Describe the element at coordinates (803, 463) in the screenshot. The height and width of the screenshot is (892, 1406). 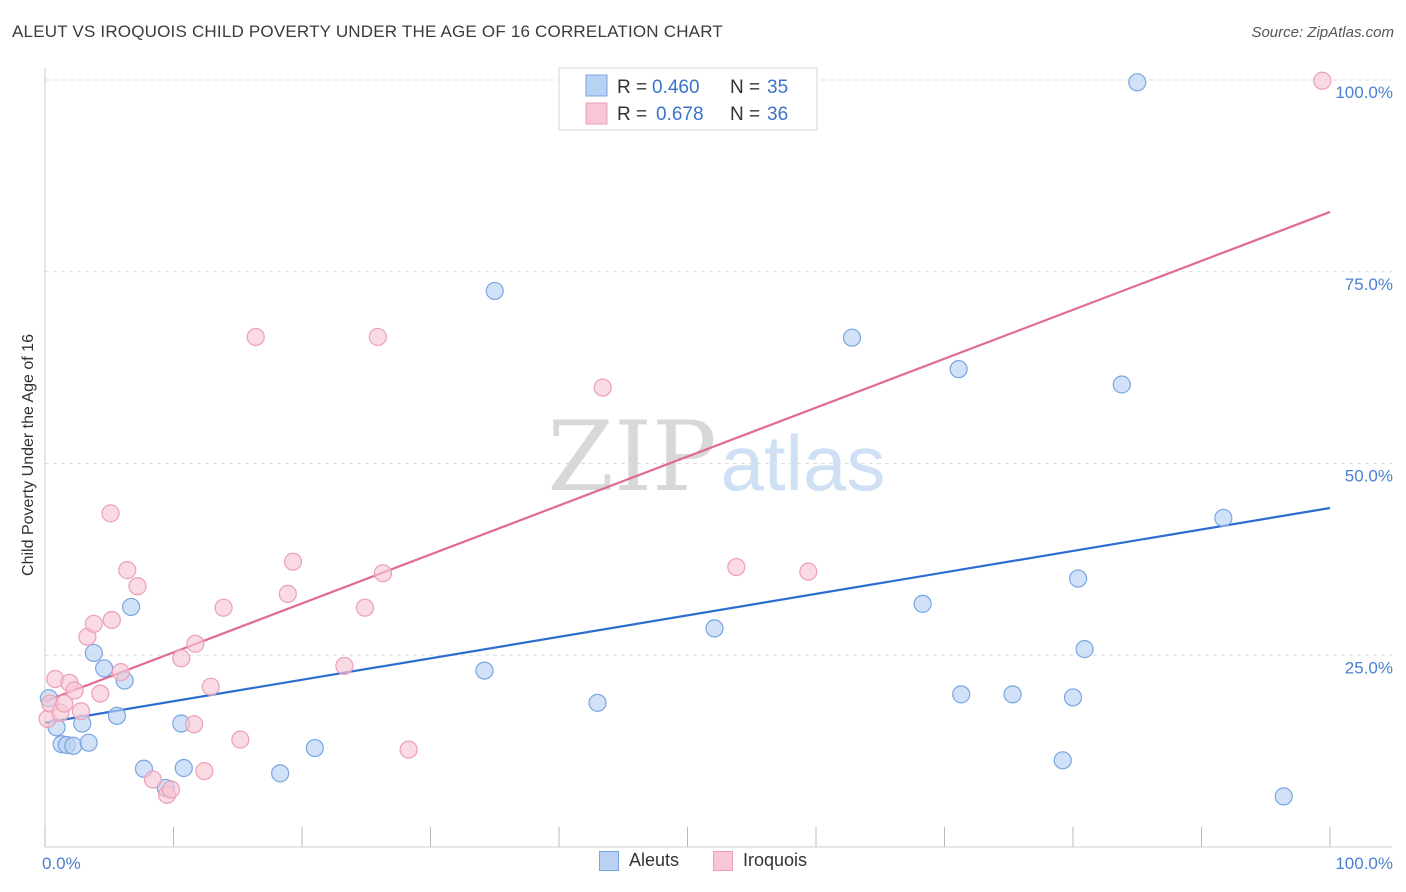
I see `watermark-atlas: atlas` at that location.